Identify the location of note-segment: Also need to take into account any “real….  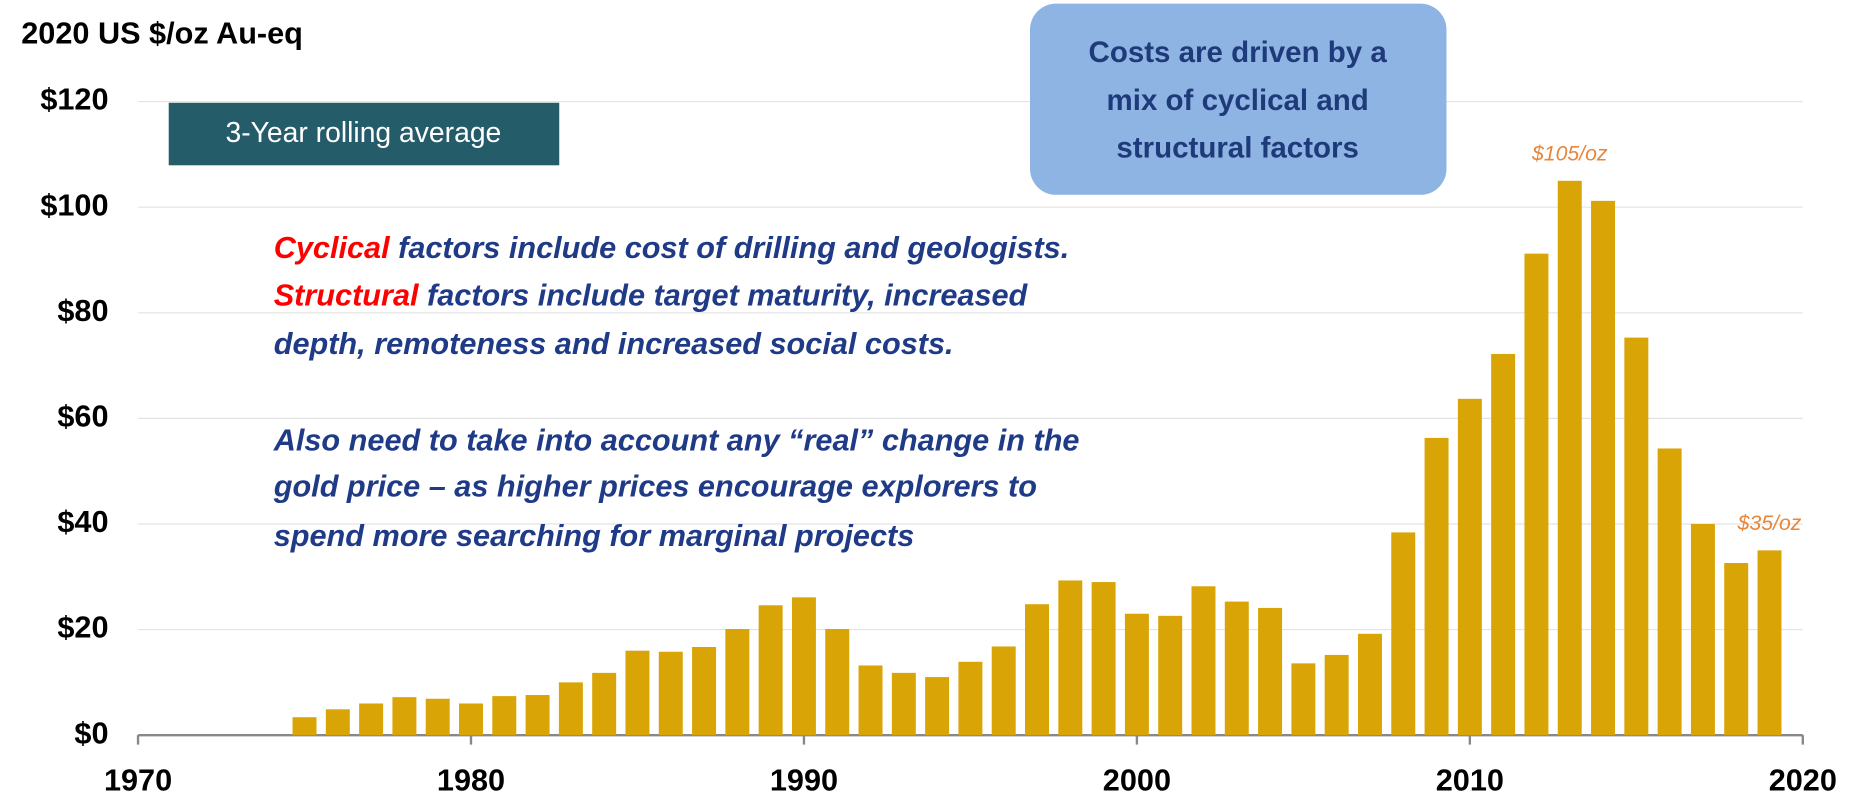
(676, 441).